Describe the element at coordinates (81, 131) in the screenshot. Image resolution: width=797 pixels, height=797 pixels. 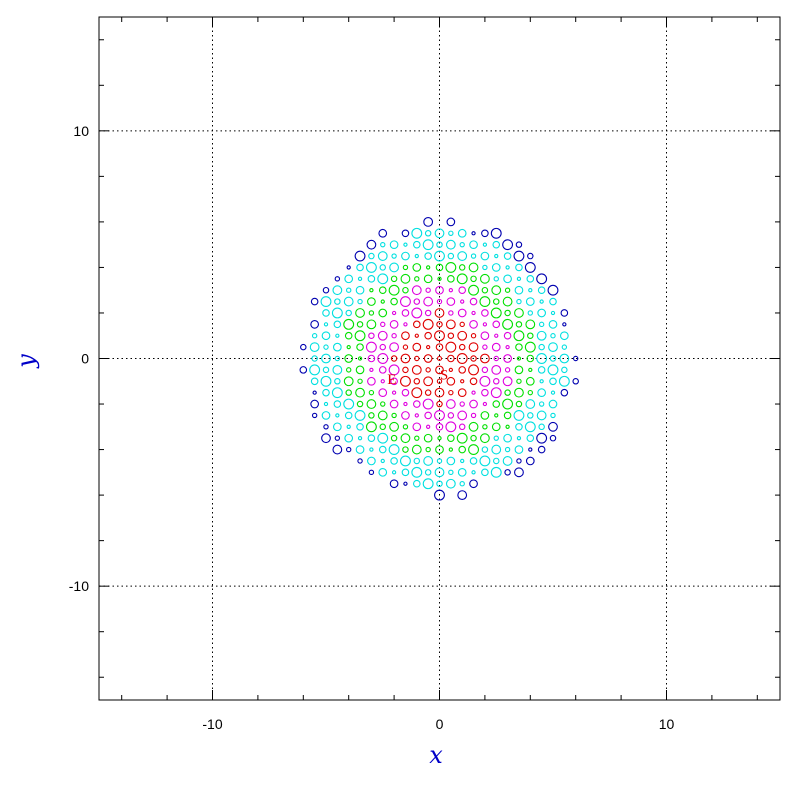
I see `y-tick-label: 10` at that location.